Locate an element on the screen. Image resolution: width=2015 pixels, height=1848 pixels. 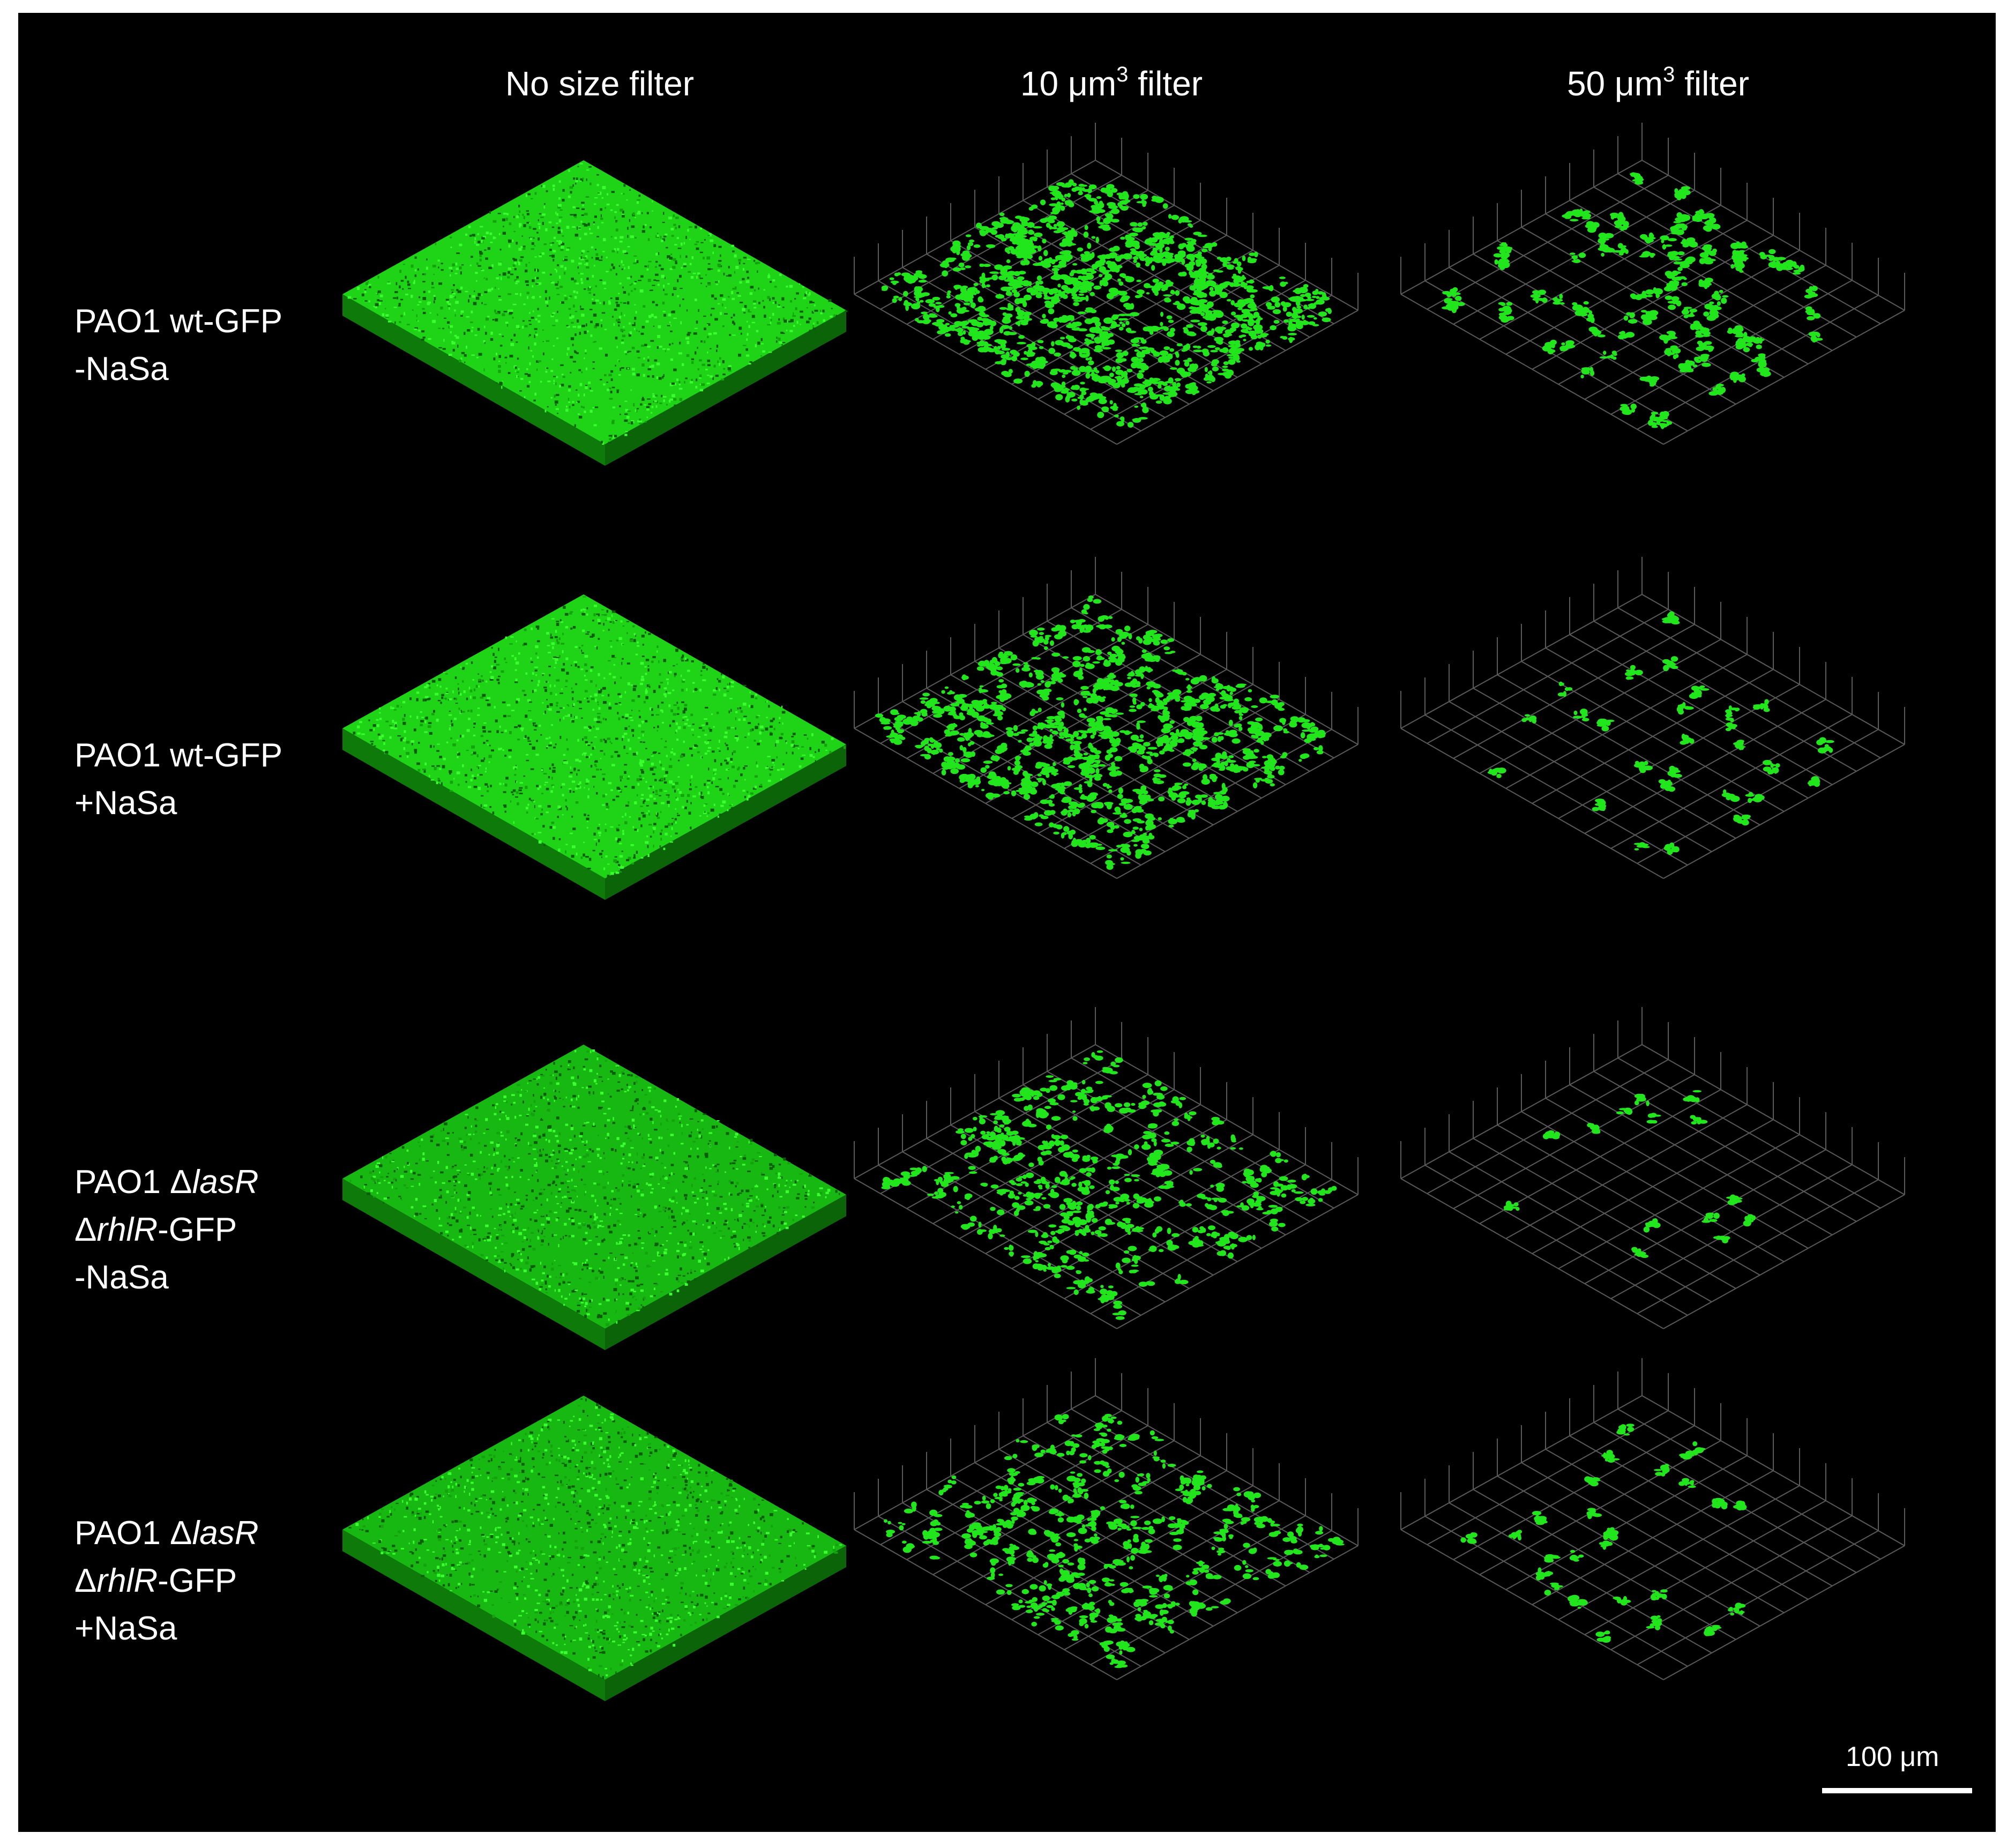
biofilm-render-row2-col2 is located at coordinates (1106, 718).